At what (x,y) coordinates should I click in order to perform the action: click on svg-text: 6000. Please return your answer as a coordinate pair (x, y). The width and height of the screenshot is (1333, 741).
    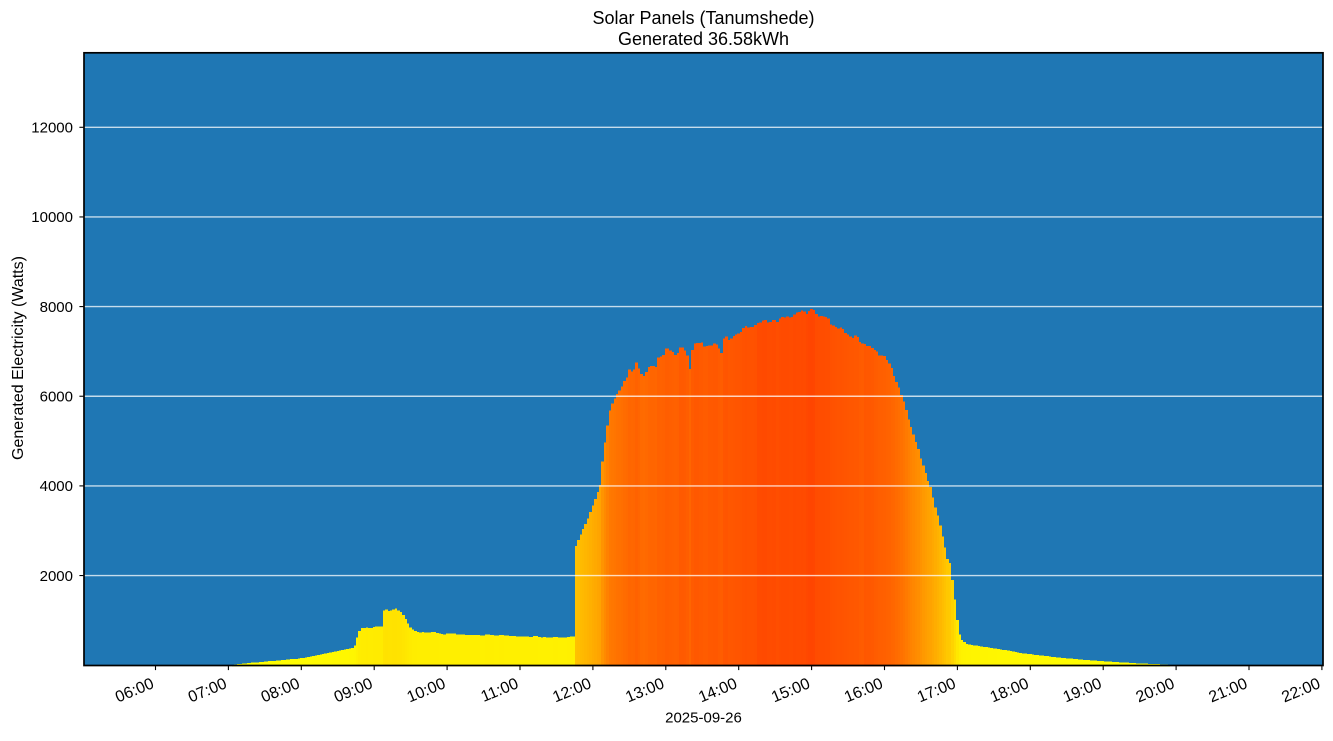
    Looking at the image, I should click on (56, 396).